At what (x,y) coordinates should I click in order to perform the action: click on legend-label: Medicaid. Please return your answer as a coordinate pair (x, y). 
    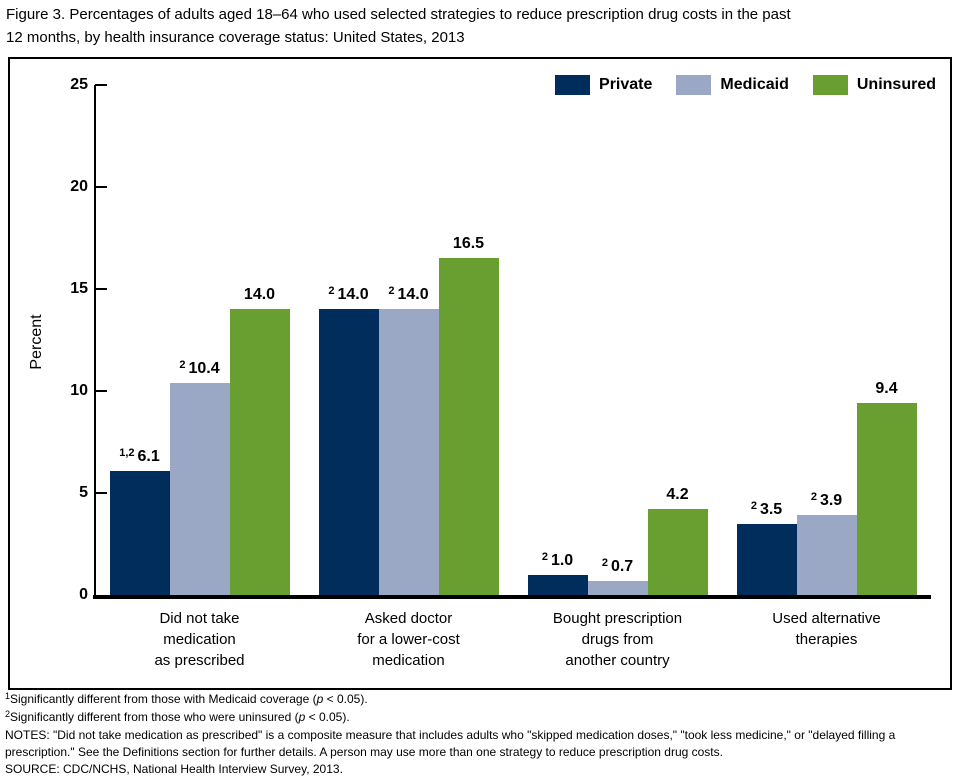
    Looking at the image, I should click on (754, 84).